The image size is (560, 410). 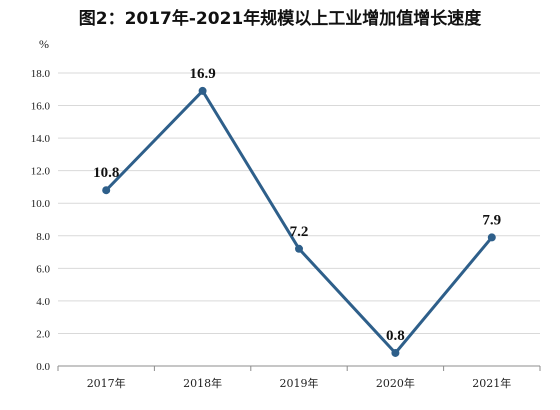 I want to click on x-tick-label: 2020年, so click(x=395, y=383).